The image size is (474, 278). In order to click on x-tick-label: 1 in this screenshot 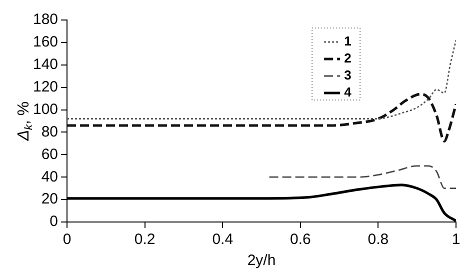, I will do `click(456, 239)`.